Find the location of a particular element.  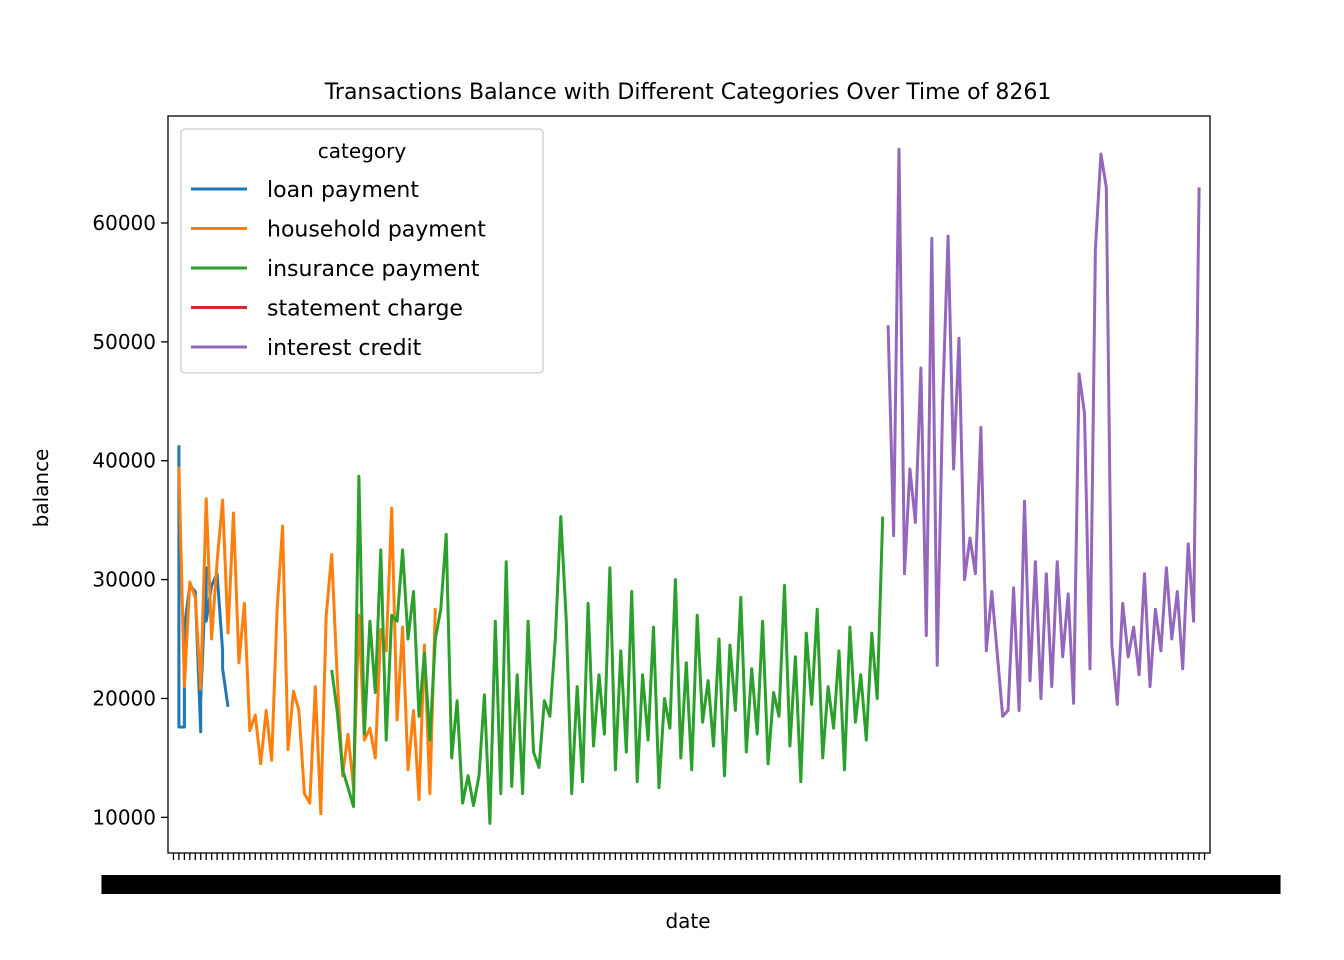

x-axis is located at coordinates (691, 873).